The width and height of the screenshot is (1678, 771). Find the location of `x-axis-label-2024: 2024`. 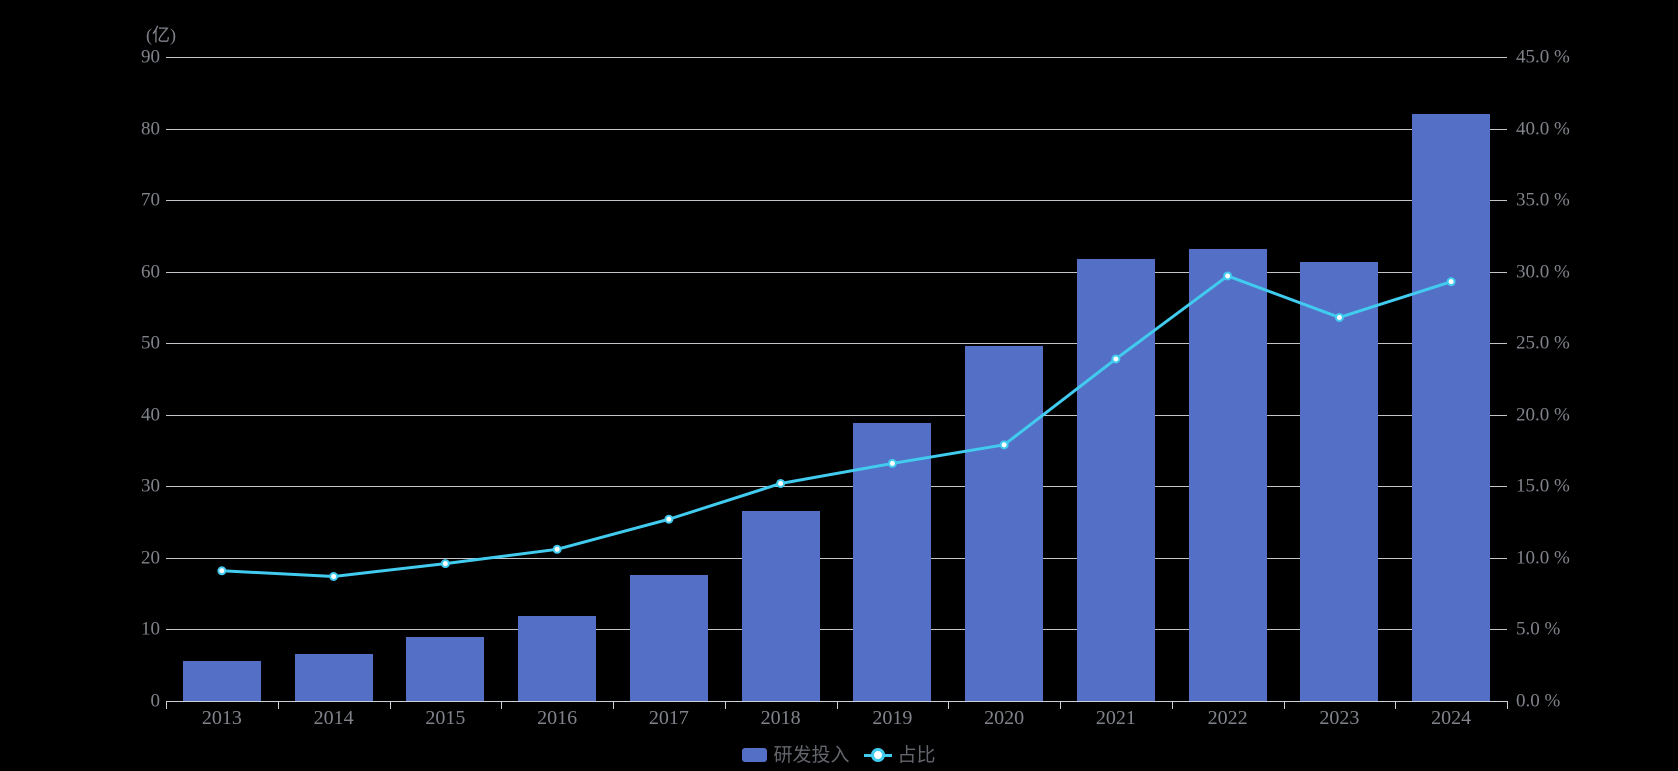

x-axis-label-2024: 2024 is located at coordinates (1451, 718).